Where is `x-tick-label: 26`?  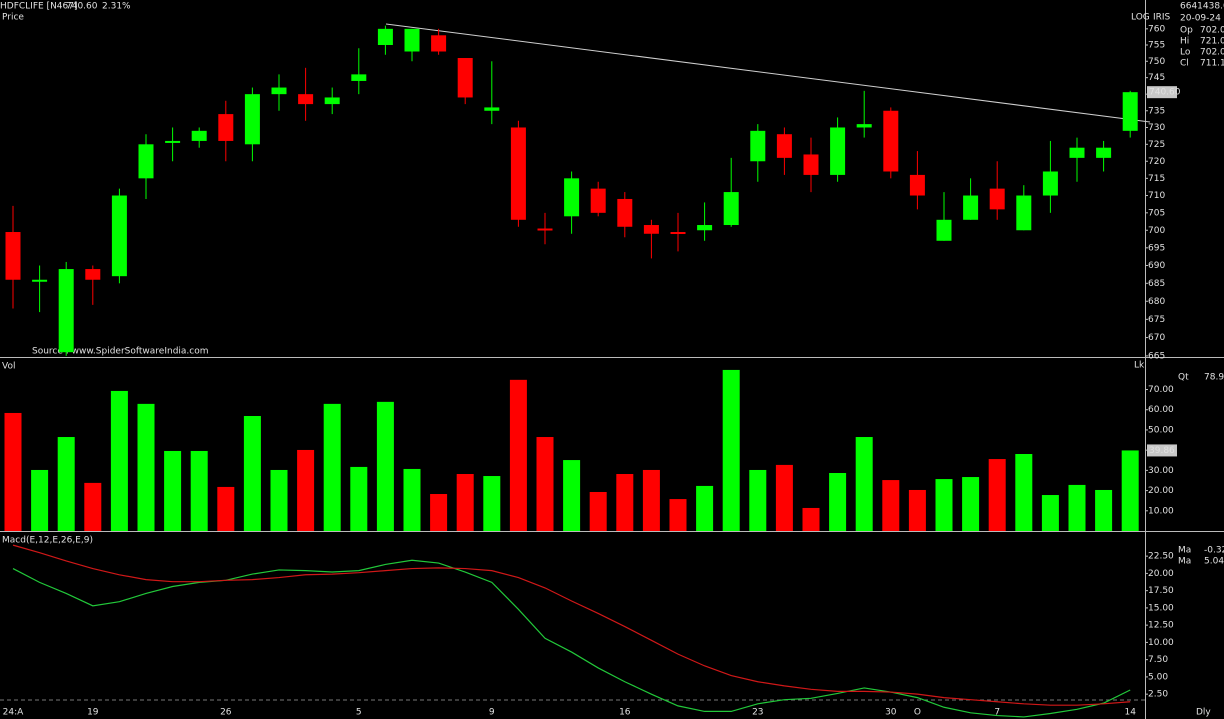
x-tick-label: 26 is located at coordinates (226, 713).